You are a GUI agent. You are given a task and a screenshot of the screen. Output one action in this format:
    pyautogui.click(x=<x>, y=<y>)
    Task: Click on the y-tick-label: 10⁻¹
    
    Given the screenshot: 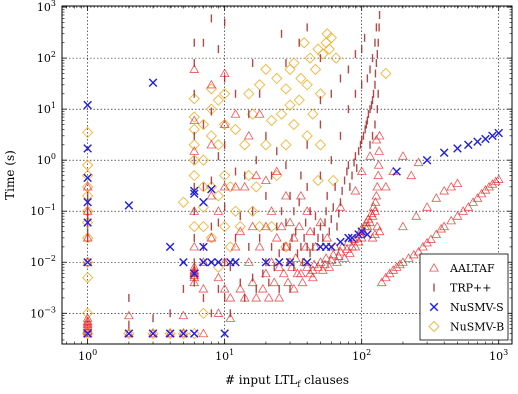 What is the action you would take?
    pyautogui.click(x=43, y=210)
    